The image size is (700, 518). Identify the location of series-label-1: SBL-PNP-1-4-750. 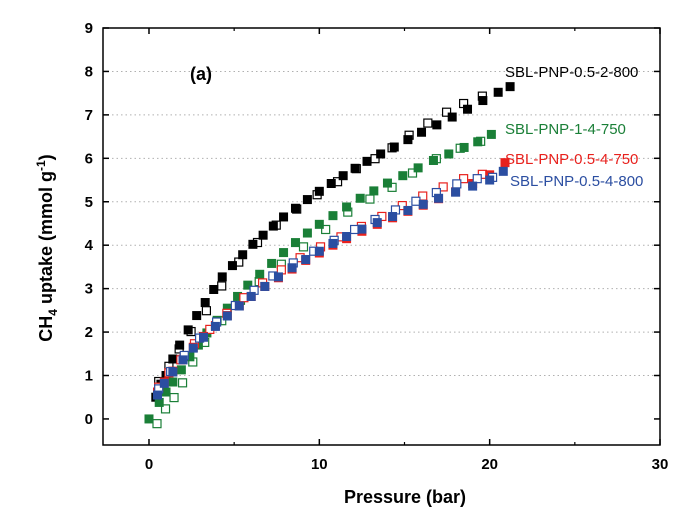
(565, 129).